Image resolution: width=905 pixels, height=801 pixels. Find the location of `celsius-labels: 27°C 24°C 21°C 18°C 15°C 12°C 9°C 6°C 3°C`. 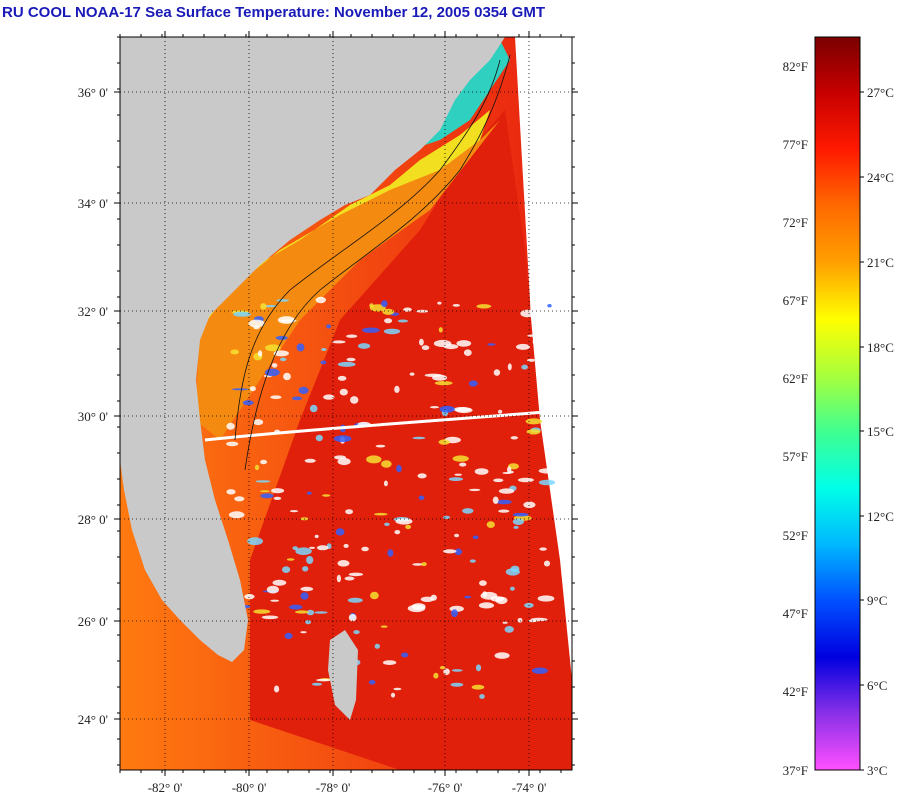

celsius-labels: 27°C 24°C 21°C 18°C 15°C 12°C 9°C 6°C 3°C is located at coordinates (877, 431).